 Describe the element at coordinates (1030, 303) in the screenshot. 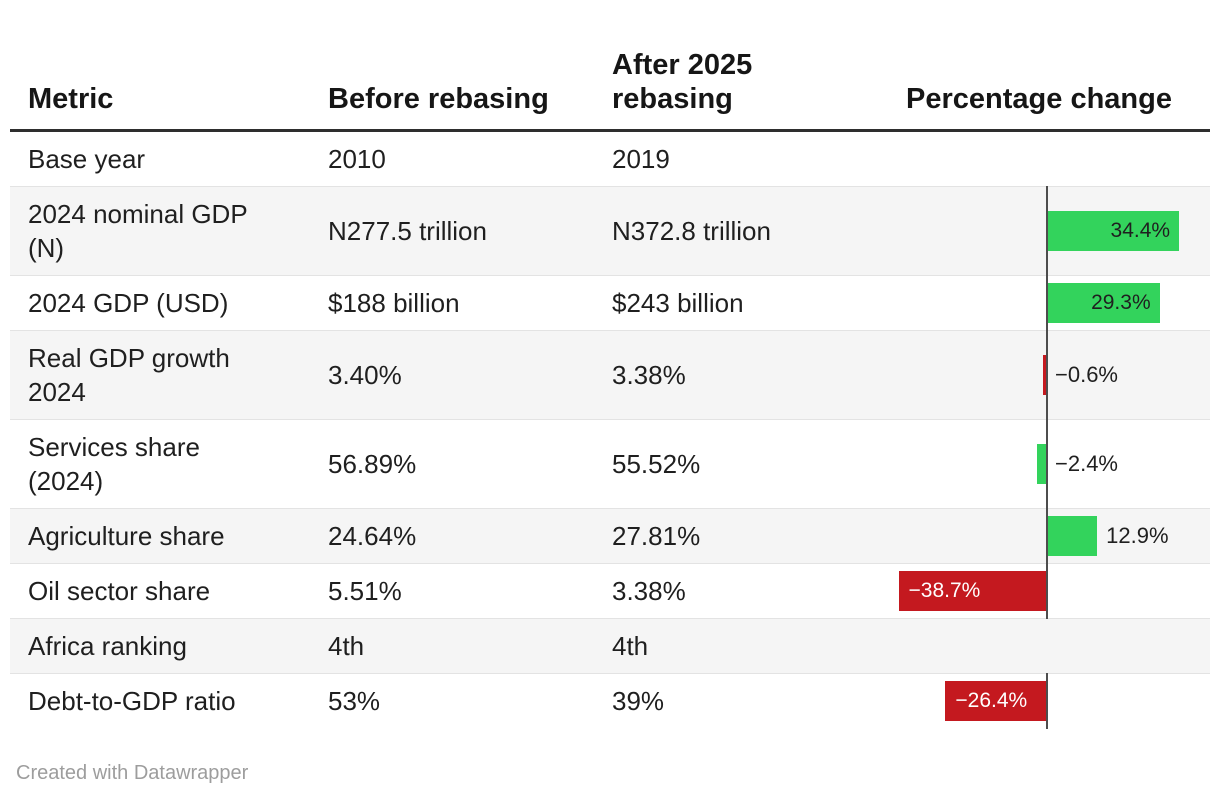

I see `change-cell: 29.3%` at that location.